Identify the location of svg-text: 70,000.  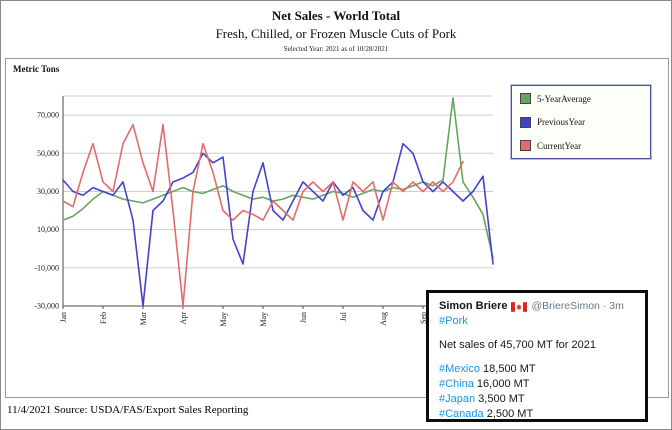
(48, 115).